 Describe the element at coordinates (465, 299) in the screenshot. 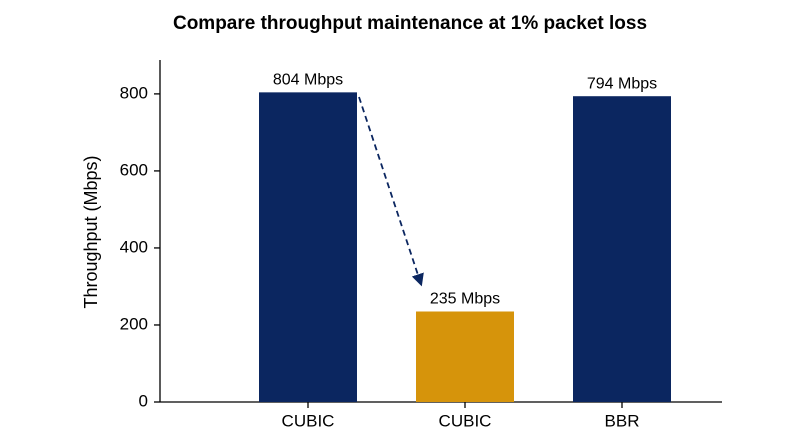

I see `value-label: 235 Mbps` at that location.